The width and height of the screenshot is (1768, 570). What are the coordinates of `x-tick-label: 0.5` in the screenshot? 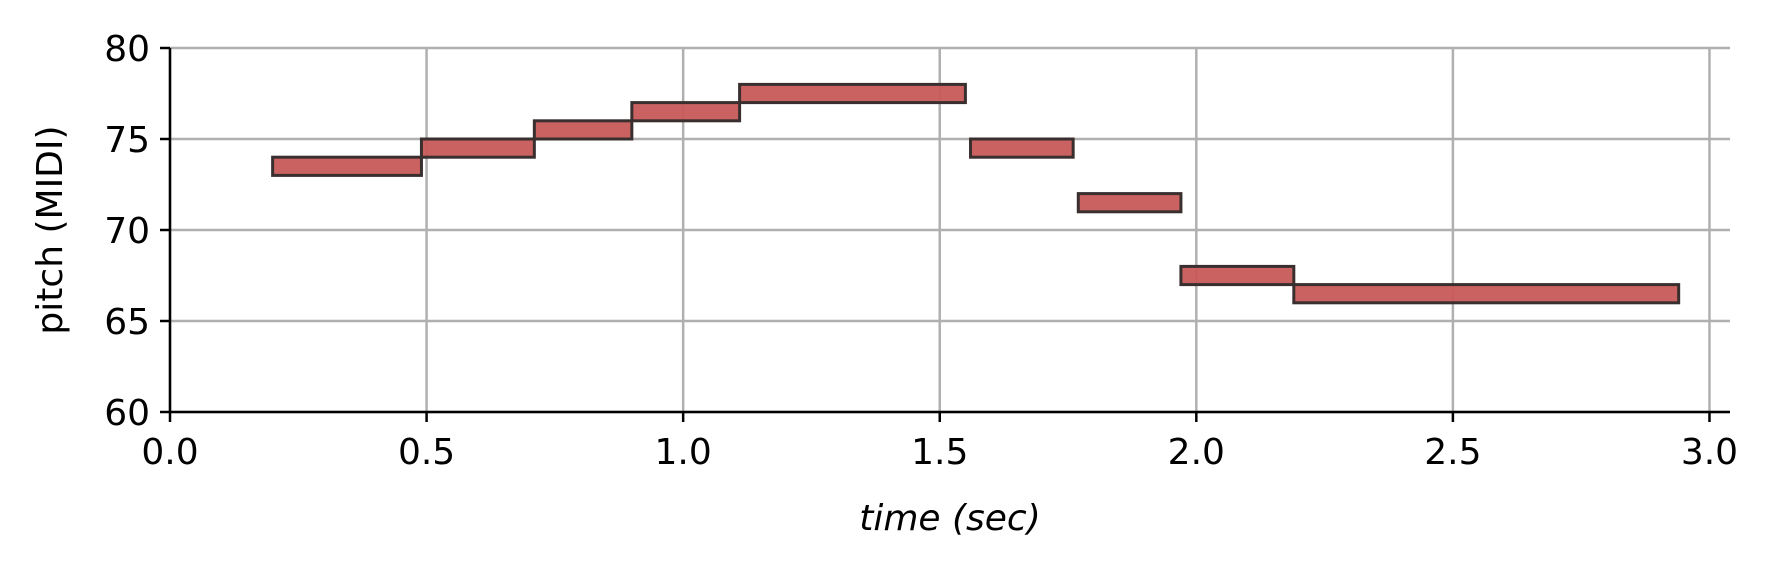 It's located at (426, 452).